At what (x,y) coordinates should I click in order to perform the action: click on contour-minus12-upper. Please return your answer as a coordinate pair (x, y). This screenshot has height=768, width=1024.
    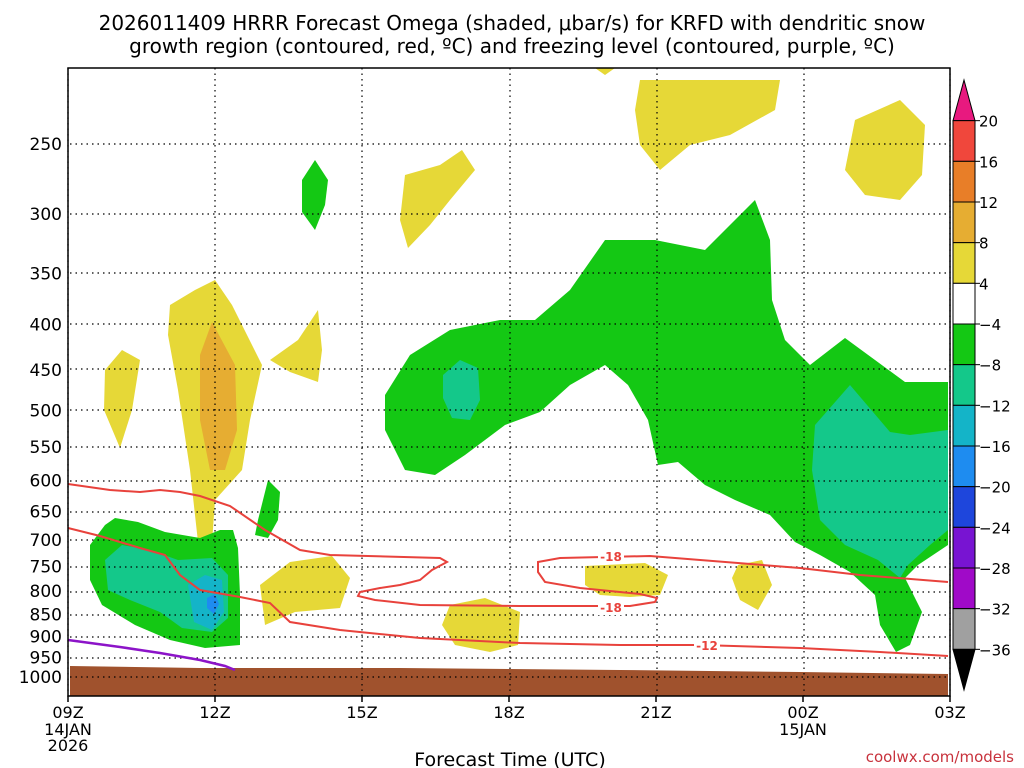
    Looking at the image, I should click on (508, 545).